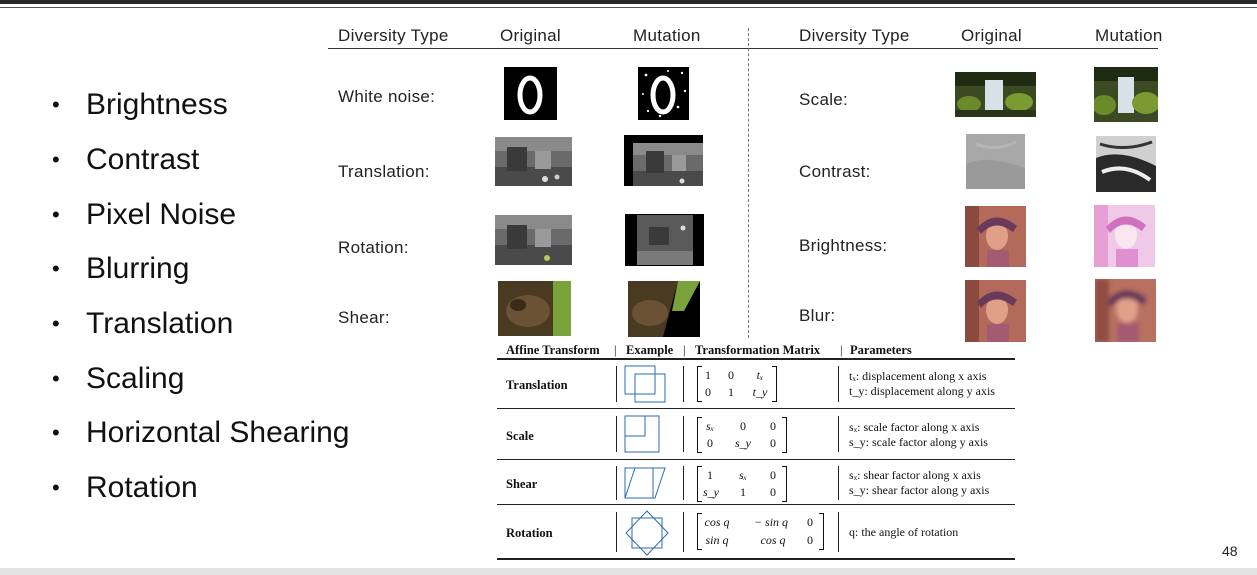 This screenshot has height=575, width=1257. What do you see at coordinates (717, 540) in the screenshot?
I see `matrix-cell: sin q` at bounding box center [717, 540].